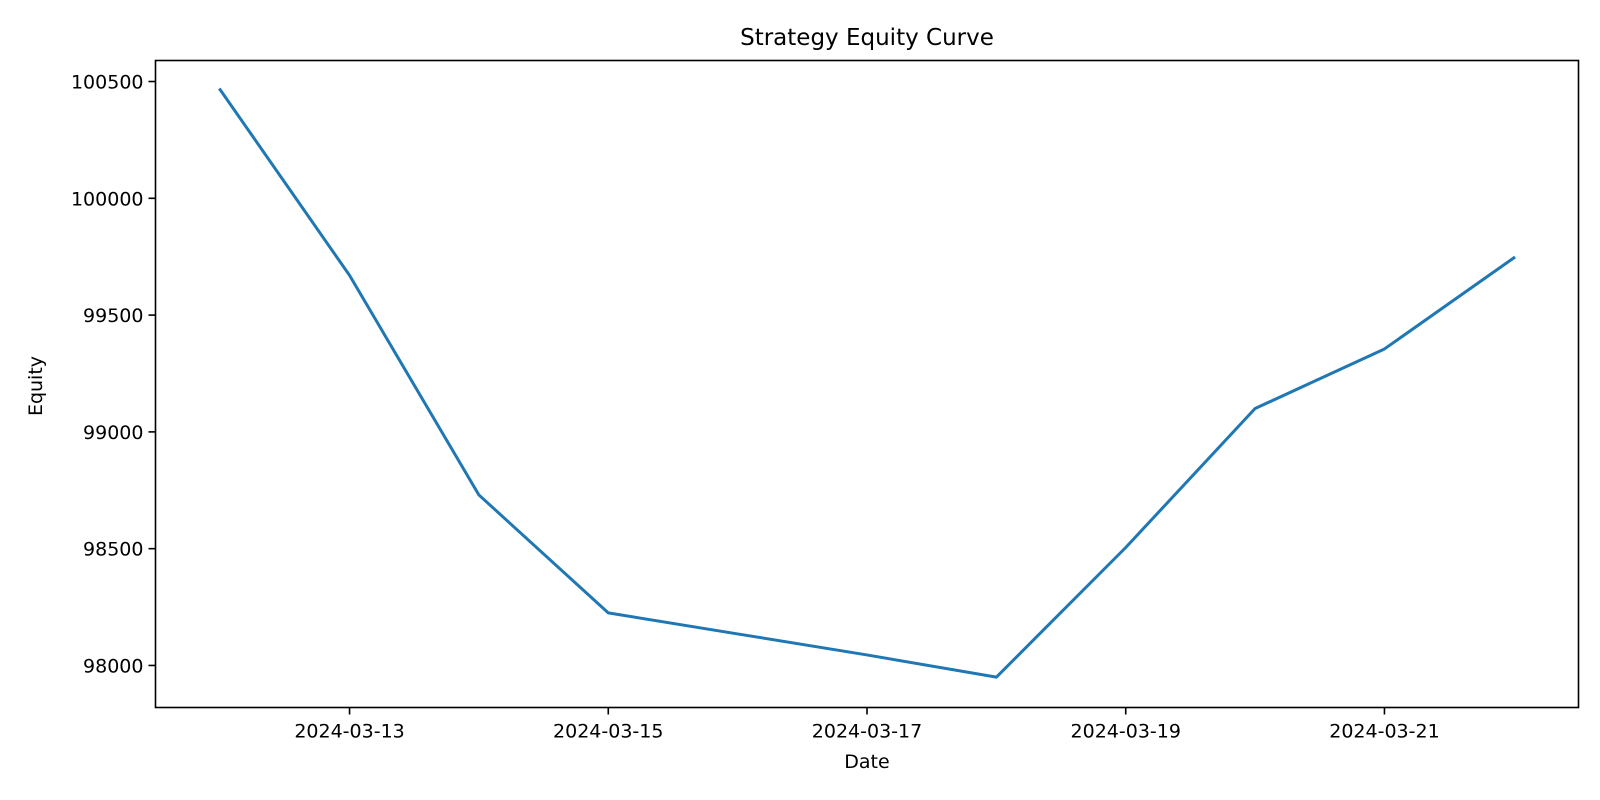 The height and width of the screenshot is (800, 1600). What do you see at coordinates (867, 732) in the screenshot?
I see `x-tick-label: 2024-03-17` at bounding box center [867, 732].